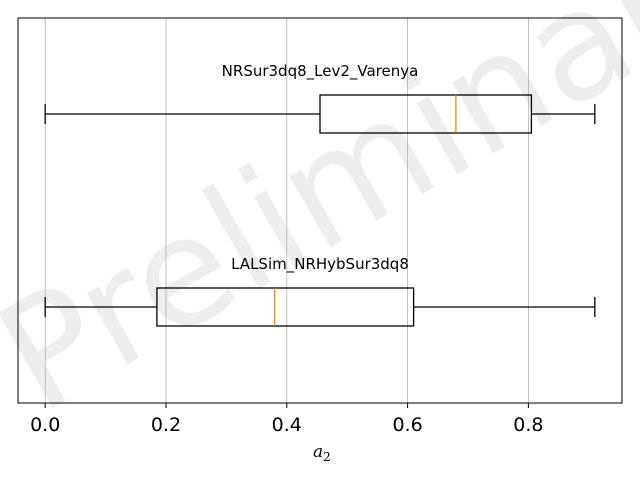  What do you see at coordinates (327, 457) in the screenshot?
I see `x-axis-label-sub: 2` at bounding box center [327, 457].